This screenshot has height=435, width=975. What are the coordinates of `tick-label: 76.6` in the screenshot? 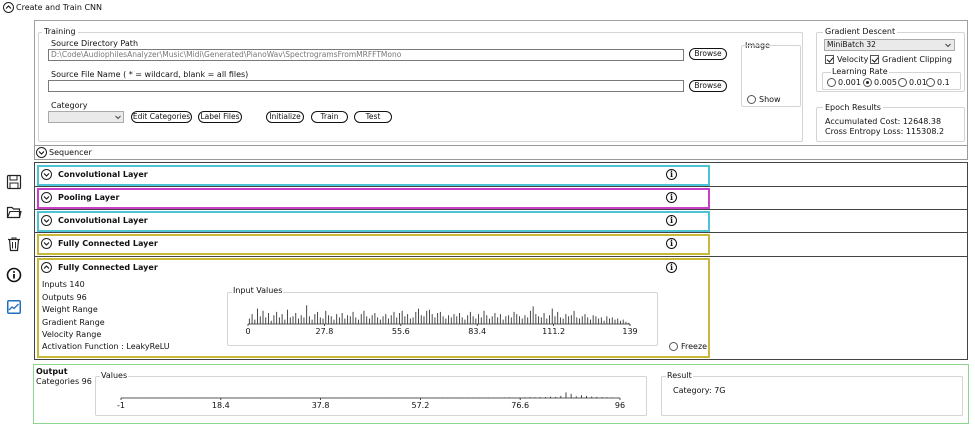 It's located at (520, 405).